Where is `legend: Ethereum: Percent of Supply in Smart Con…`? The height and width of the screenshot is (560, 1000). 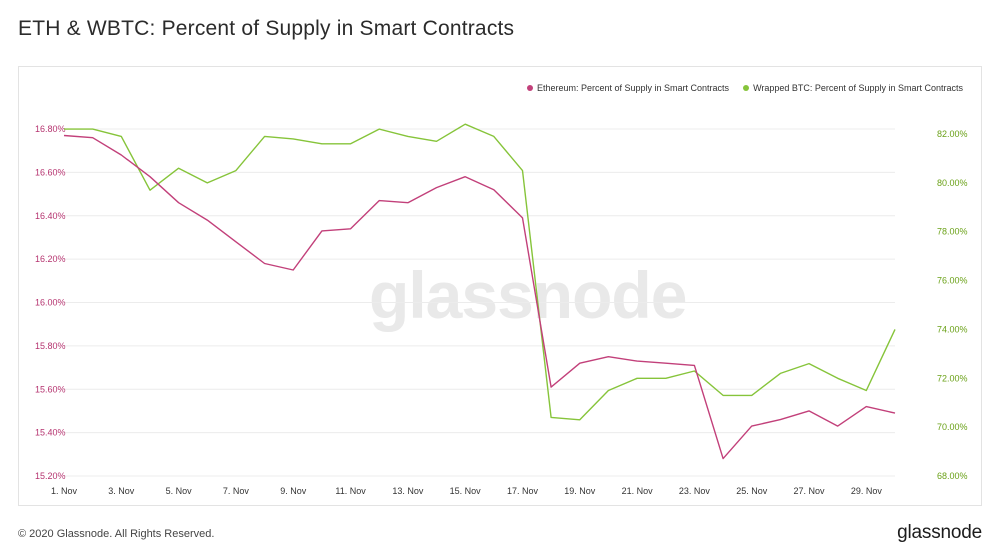 legend: Ethereum: Percent of Supply in Smart Con… is located at coordinates (744, 88).